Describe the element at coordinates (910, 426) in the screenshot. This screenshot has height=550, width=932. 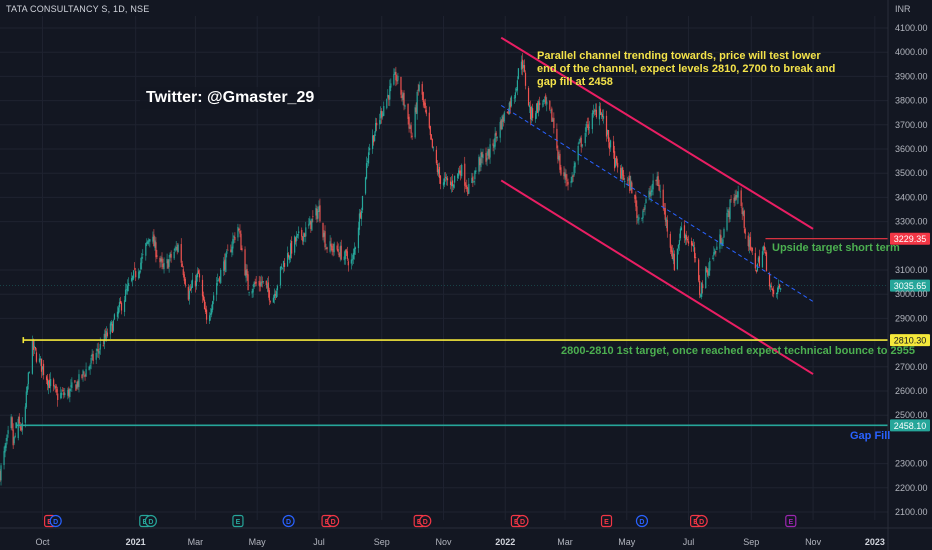
I see `gap-fill-tag-label: 2458.10` at that location.